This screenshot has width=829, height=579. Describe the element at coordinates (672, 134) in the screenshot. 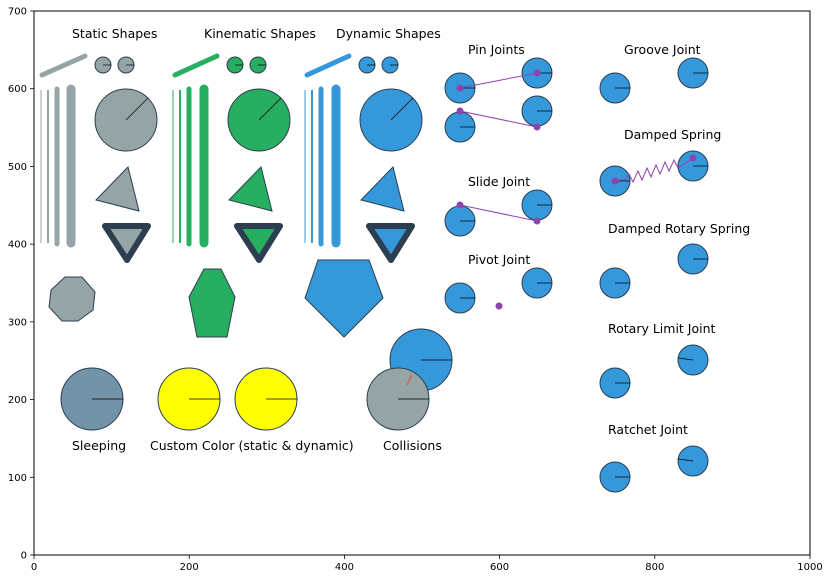

I see `label-damped-spring: Damped Spring` at that location.